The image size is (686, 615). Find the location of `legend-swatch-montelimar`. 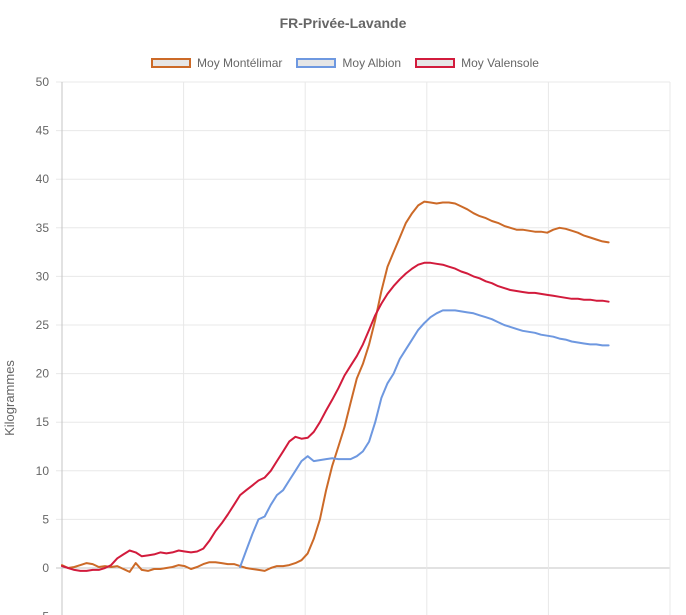

legend-swatch-montelimar is located at coordinates (171, 63).